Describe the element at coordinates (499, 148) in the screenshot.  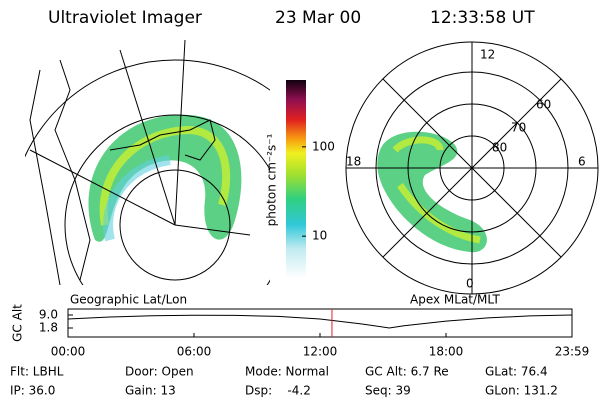
I see `lat-label: 80` at that location.